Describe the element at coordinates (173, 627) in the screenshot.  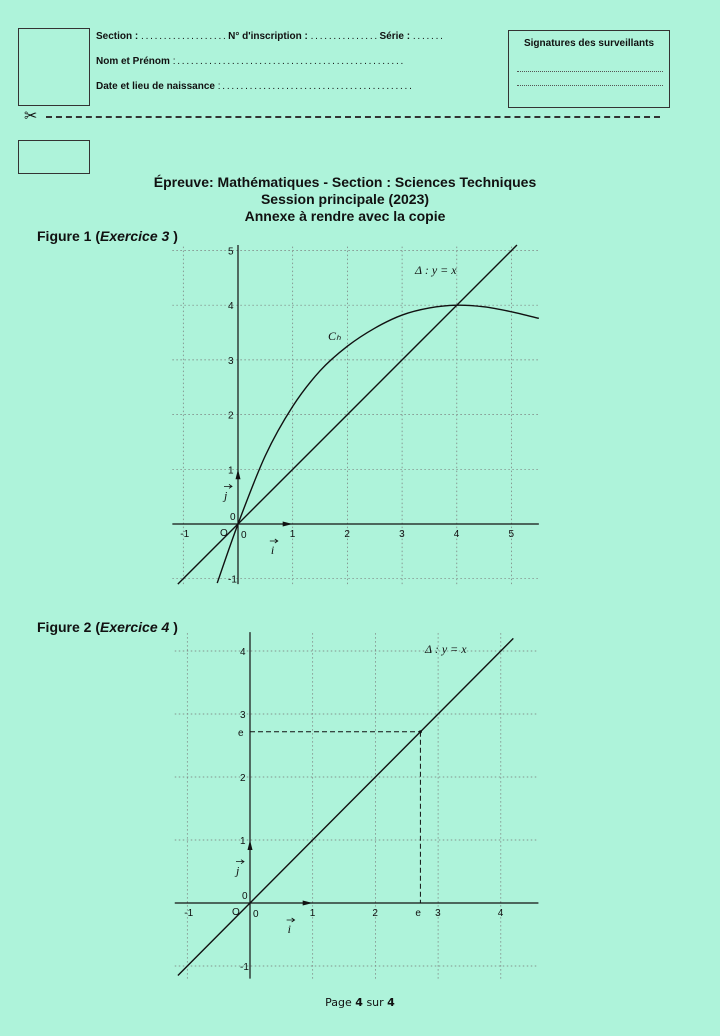
I see `figure2-label-suffix: )` at that location.